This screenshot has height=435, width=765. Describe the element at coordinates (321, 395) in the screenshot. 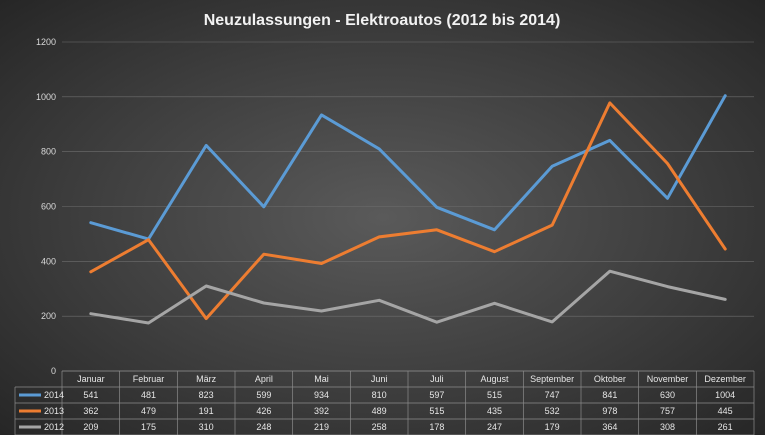

I see `data-label: 934` at that location.